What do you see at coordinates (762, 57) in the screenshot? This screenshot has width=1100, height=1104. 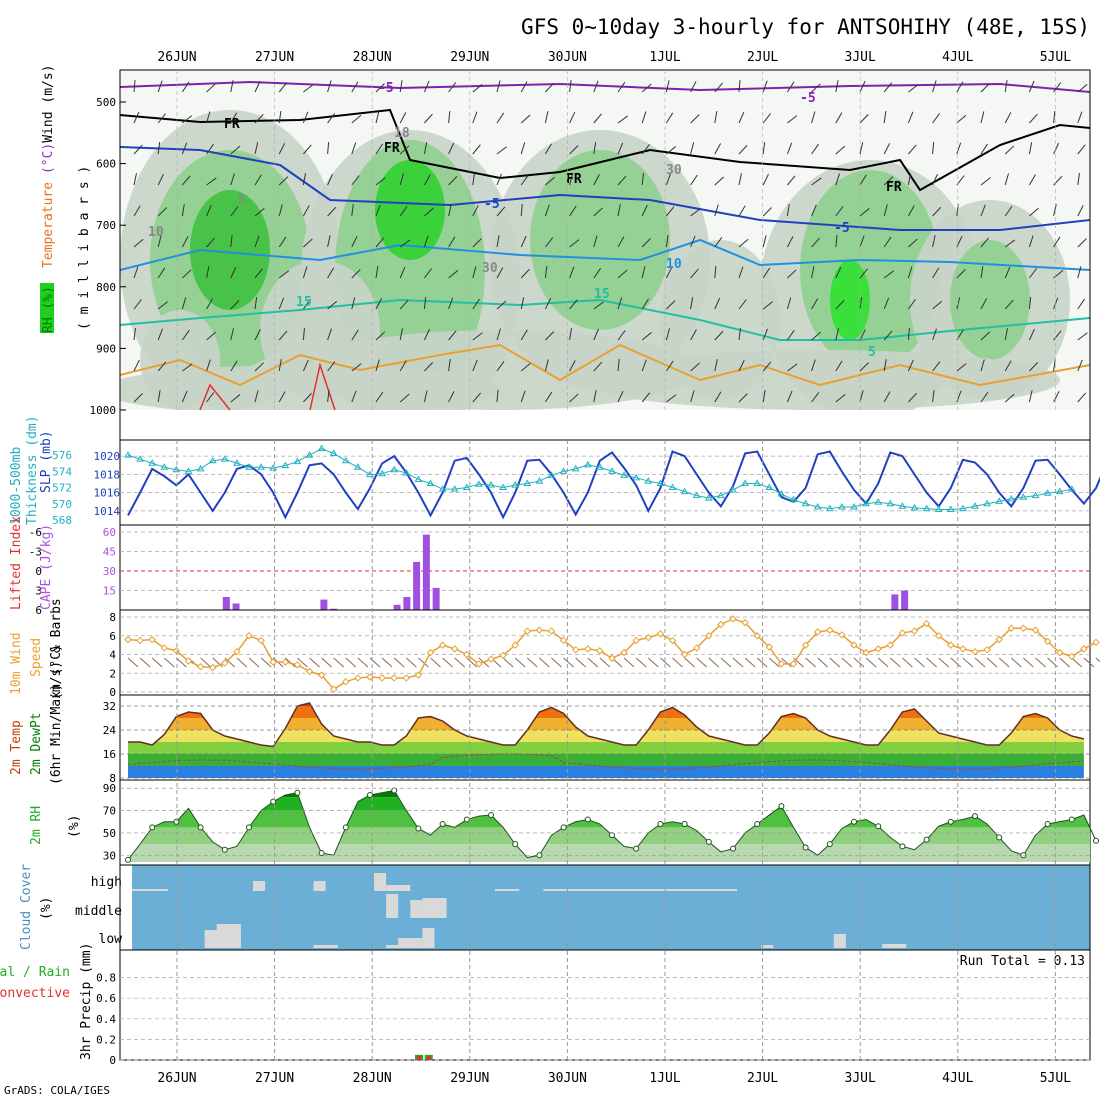 I see `date-label-top: 2JUL` at bounding box center [762, 57].